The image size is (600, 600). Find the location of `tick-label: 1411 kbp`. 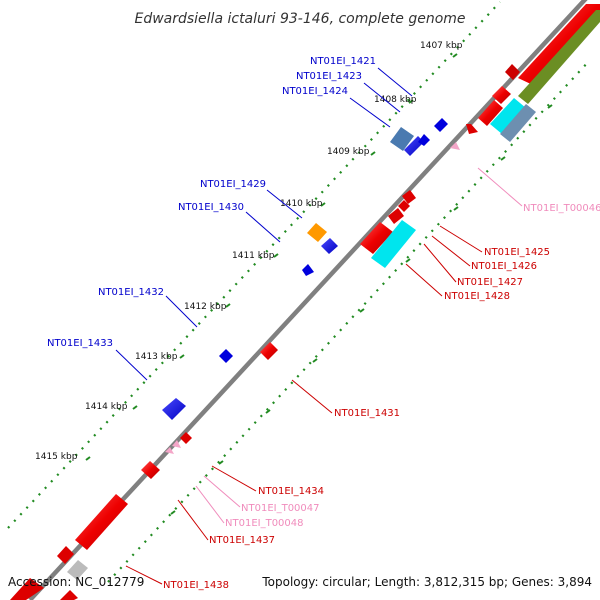

tick-label: 1411 kbp is located at coordinates (253, 256).